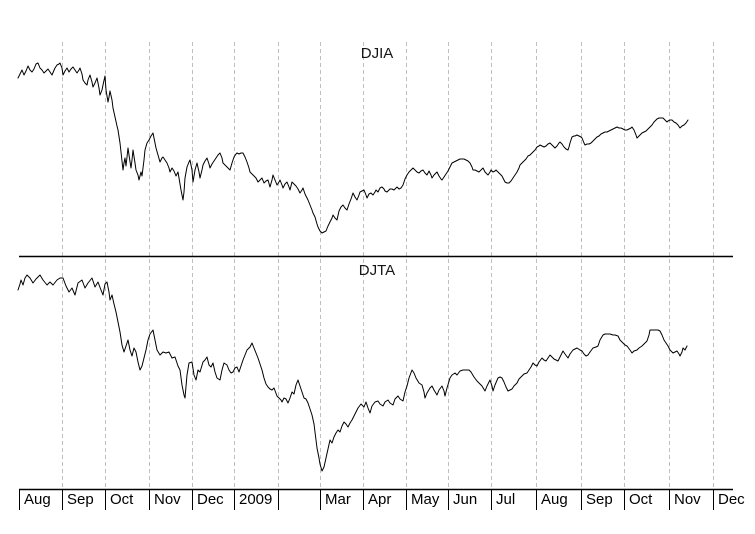  What do you see at coordinates (465, 499) in the screenshot?
I see `x-tick-label: Jun` at bounding box center [465, 499].